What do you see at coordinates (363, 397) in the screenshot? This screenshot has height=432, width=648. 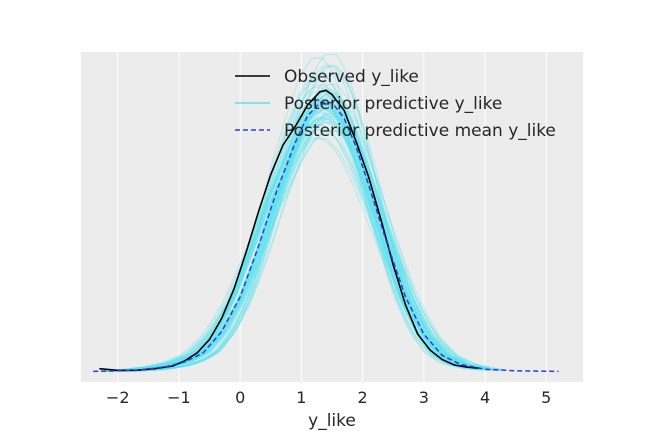 I see `x-tick-label: 2` at bounding box center [363, 397].